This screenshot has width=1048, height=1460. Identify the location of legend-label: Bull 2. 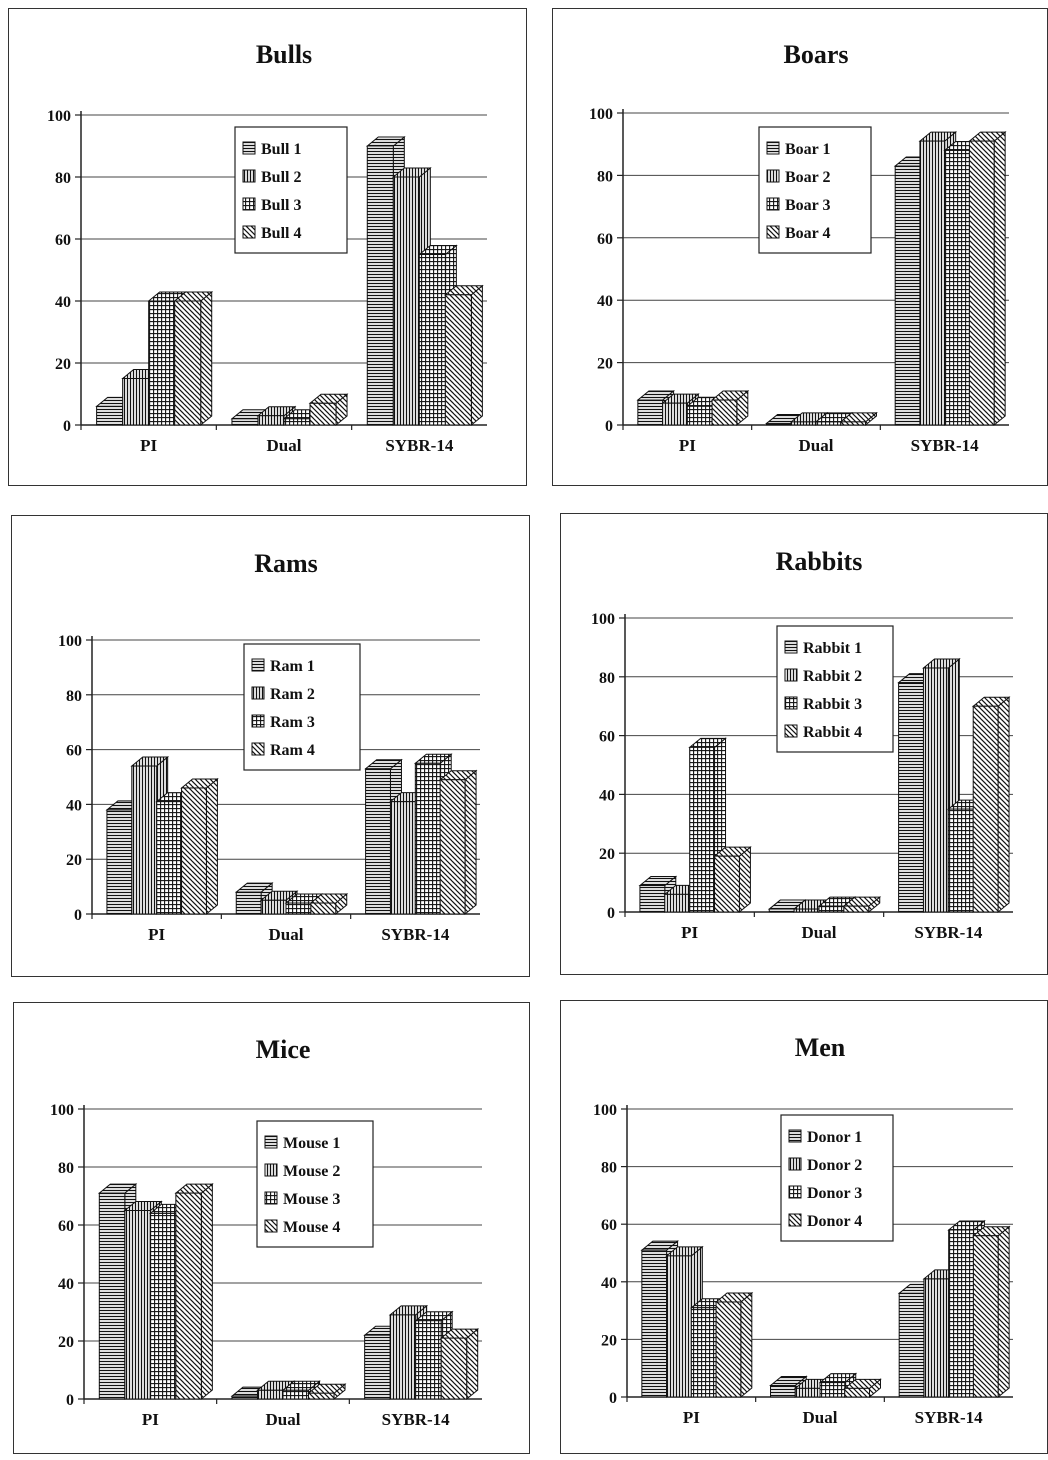
(281, 177).